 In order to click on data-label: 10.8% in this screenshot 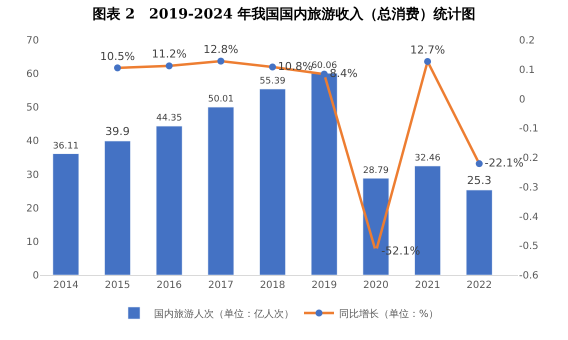, I will do `click(295, 66)`.